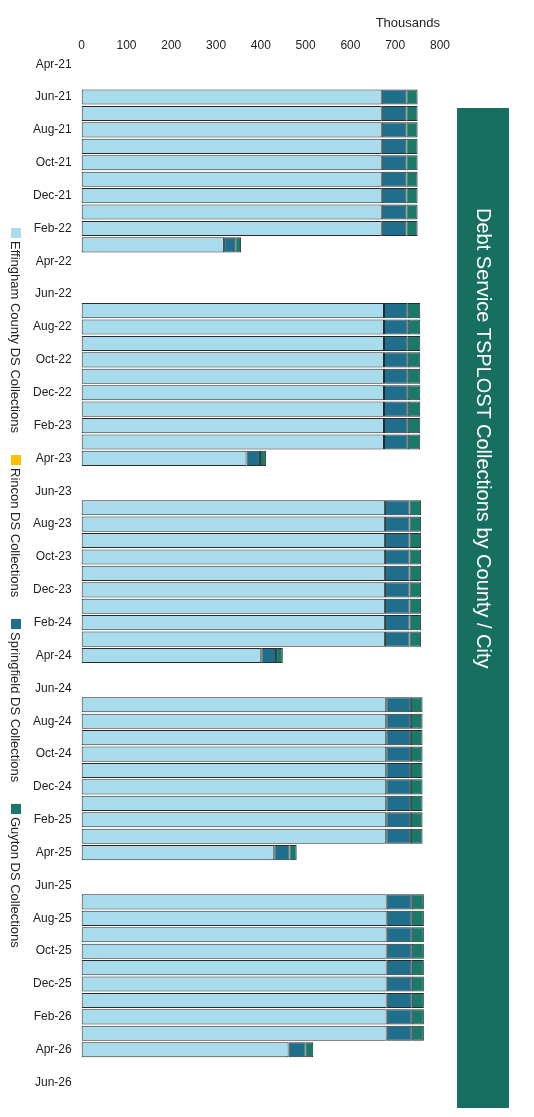 The height and width of the screenshot is (1117, 534). What do you see at coordinates (53, 490) in the screenshot?
I see `y-tick-label: Jun-23` at bounding box center [53, 490].